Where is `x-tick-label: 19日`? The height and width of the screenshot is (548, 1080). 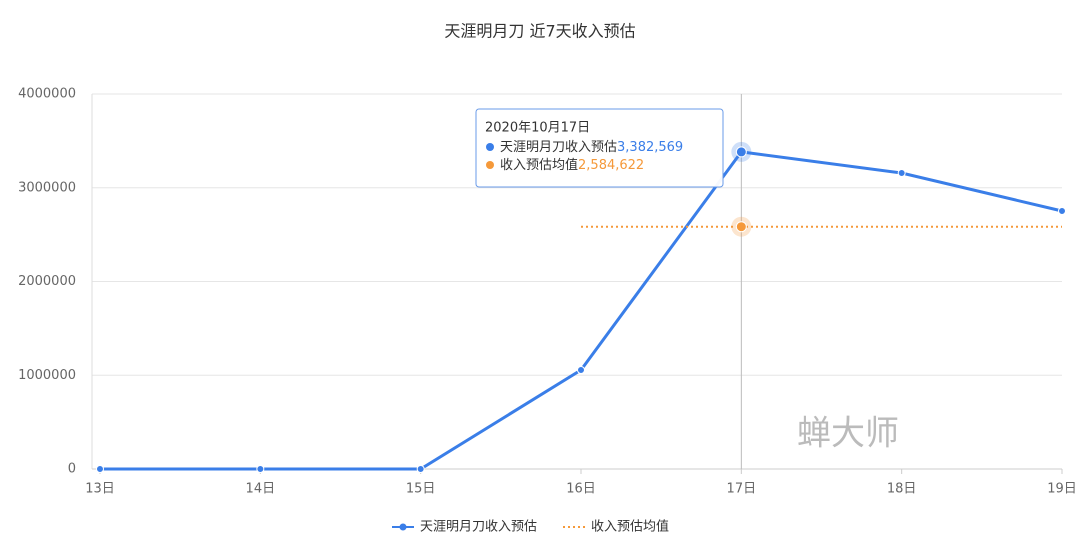 x-tick-label: 19日 is located at coordinates (1062, 489).